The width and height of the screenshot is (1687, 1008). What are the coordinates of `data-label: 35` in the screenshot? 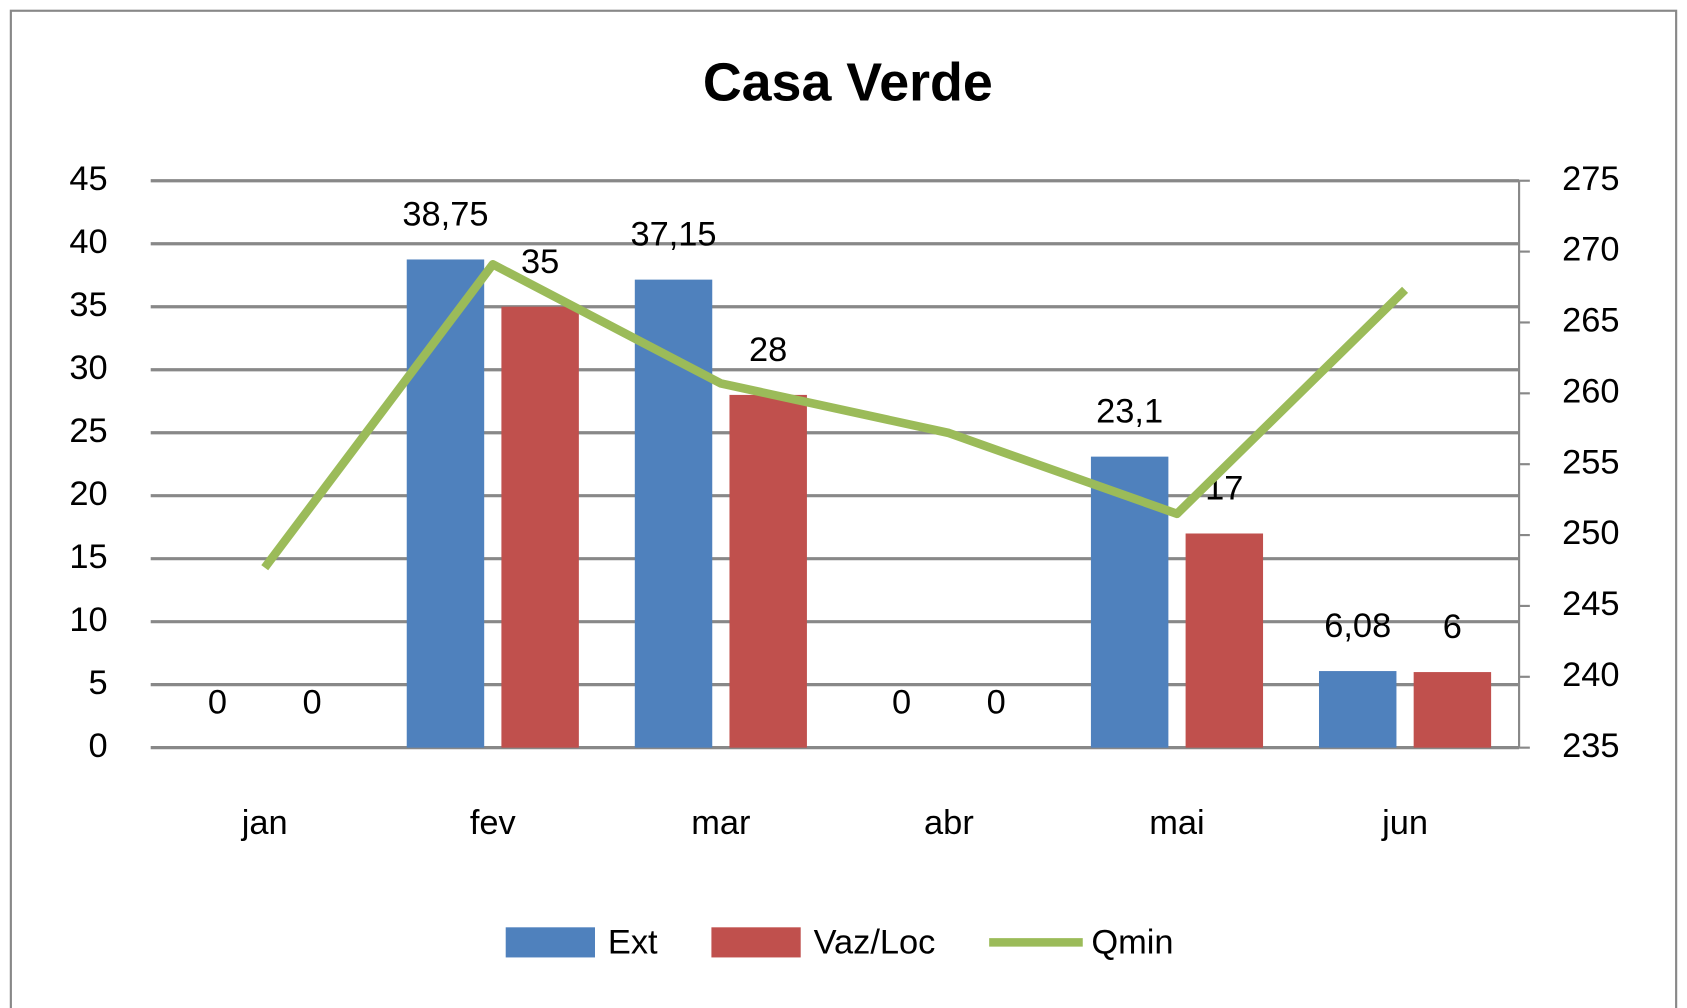 It's located at (540, 262).